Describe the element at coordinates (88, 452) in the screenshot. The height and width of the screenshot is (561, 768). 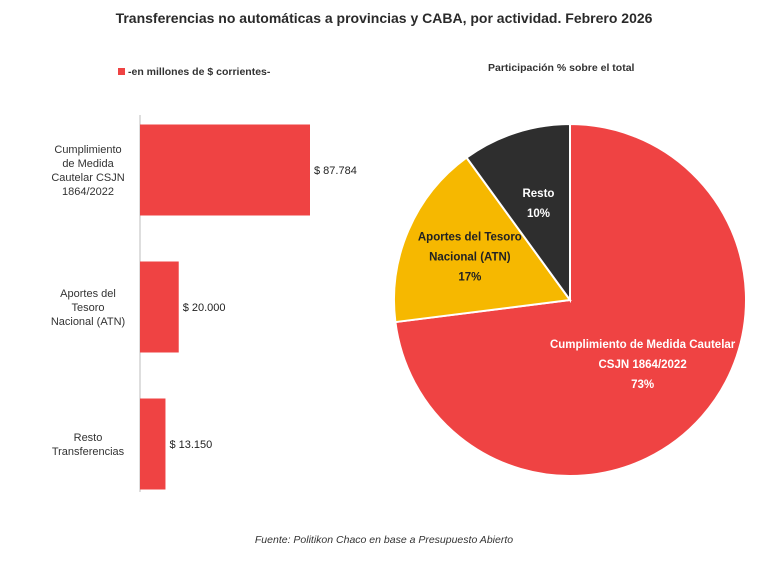
I see `bar-category-label: Transferencias` at that location.